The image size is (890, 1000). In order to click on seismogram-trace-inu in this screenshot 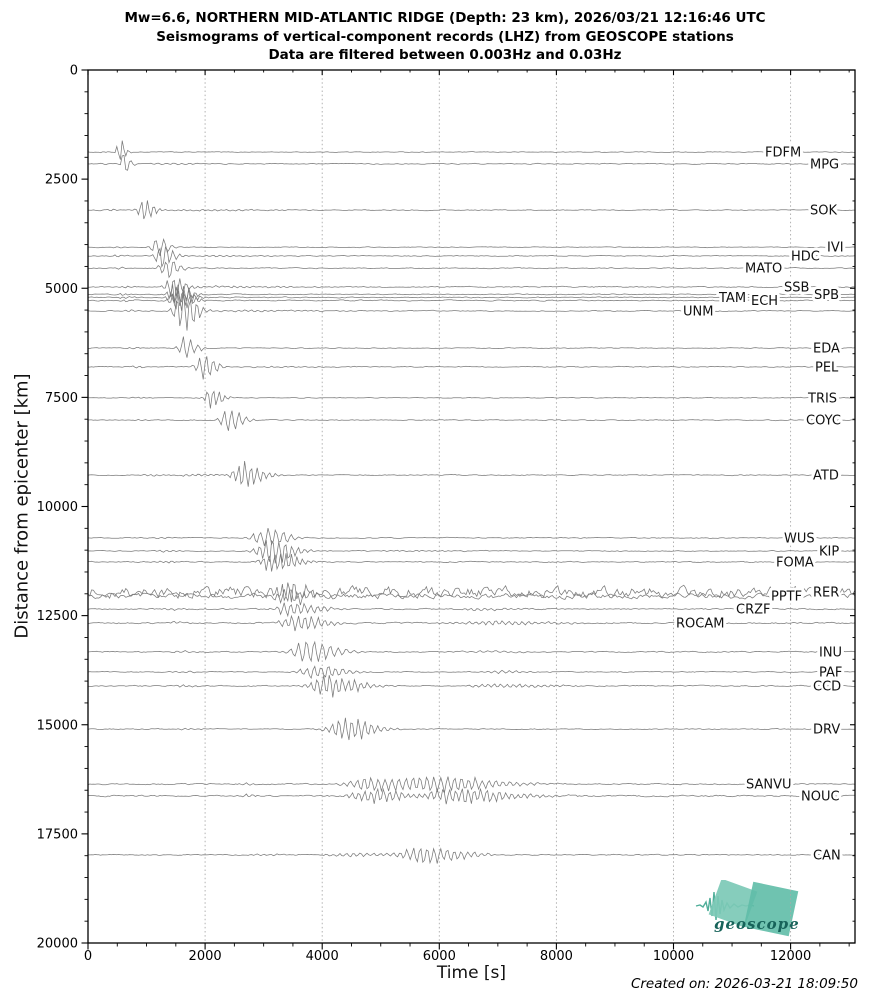, I will do `click(471, 651)`.